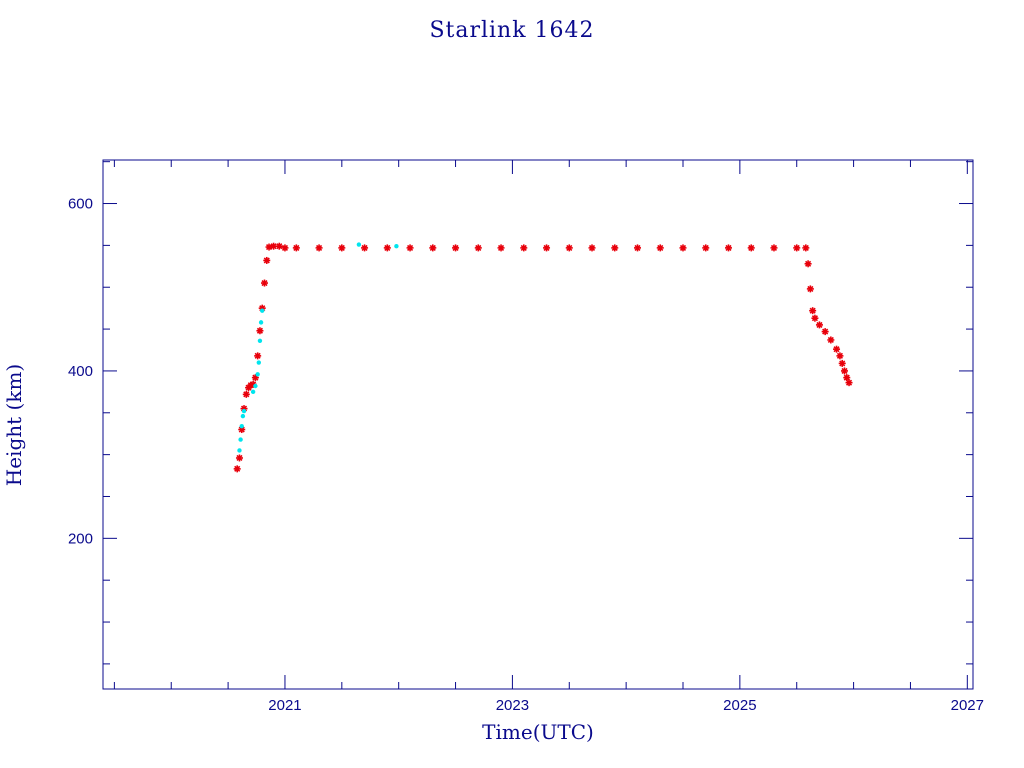  What do you see at coordinates (14, 425) in the screenshot?
I see `y-axis-label: Height (km)` at bounding box center [14, 425].